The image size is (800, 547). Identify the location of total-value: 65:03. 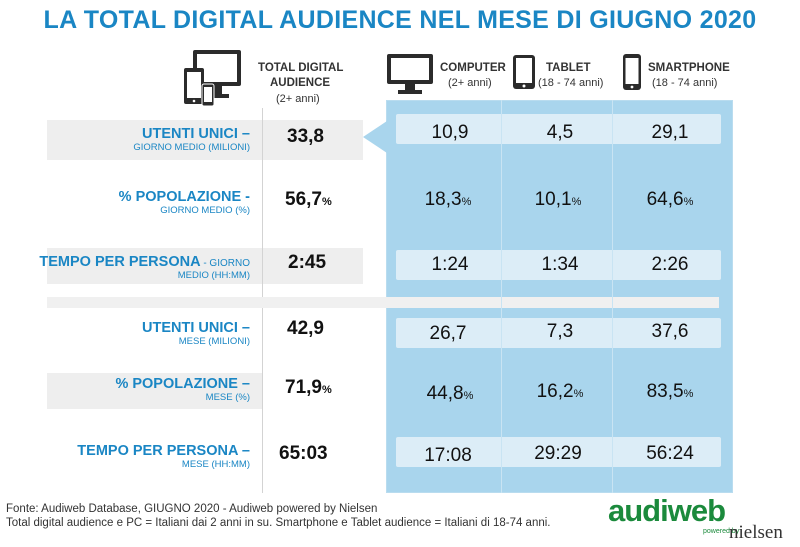
(303, 453).